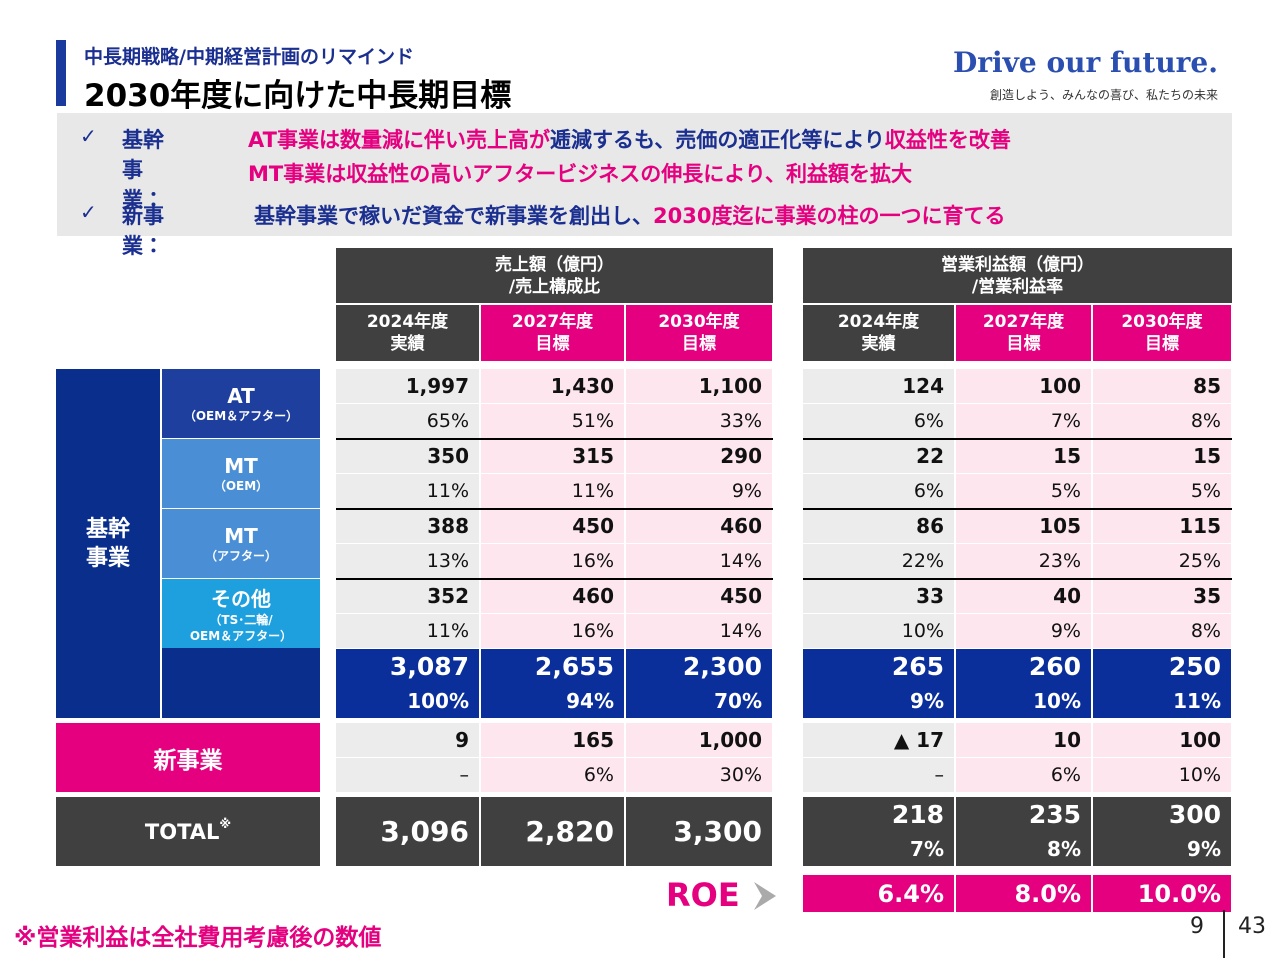  What do you see at coordinates (1023, 666) in the screenshot?
I see `value-cell: 260` at bounding box center [1023, 666].